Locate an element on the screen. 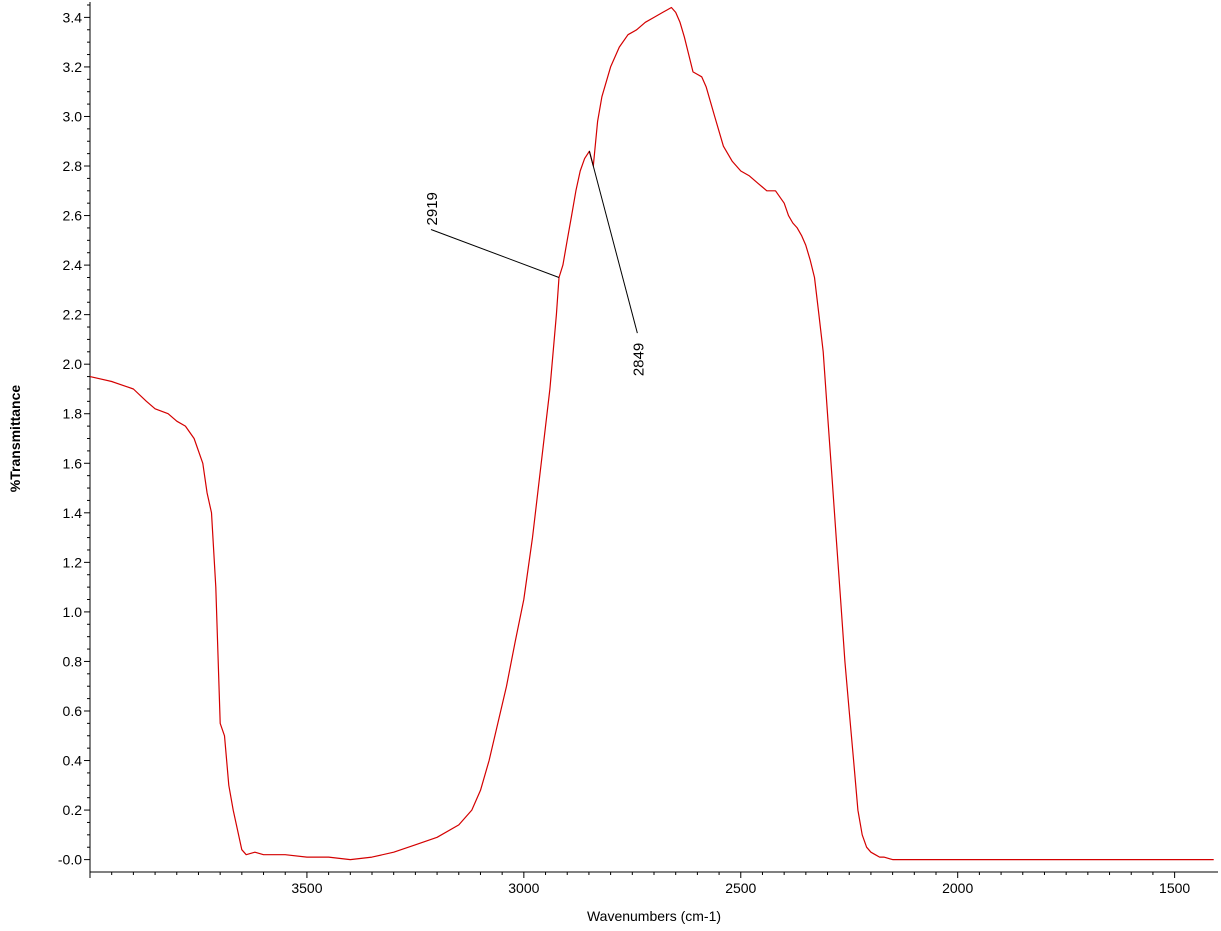 The image size is (1221, 931). x-axis-ticks: 3500 3000 2500 2000 1500 is located at coordinates (639, 884).